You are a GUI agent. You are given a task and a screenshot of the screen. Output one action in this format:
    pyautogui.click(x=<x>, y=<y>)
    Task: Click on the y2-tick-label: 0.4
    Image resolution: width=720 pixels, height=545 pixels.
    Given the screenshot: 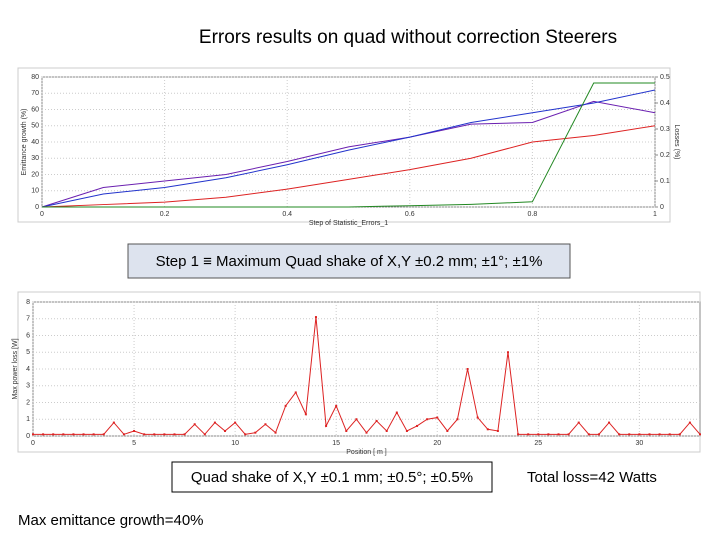 What is the action you would take?
    pyautogui.click(x=665, y=103)
    